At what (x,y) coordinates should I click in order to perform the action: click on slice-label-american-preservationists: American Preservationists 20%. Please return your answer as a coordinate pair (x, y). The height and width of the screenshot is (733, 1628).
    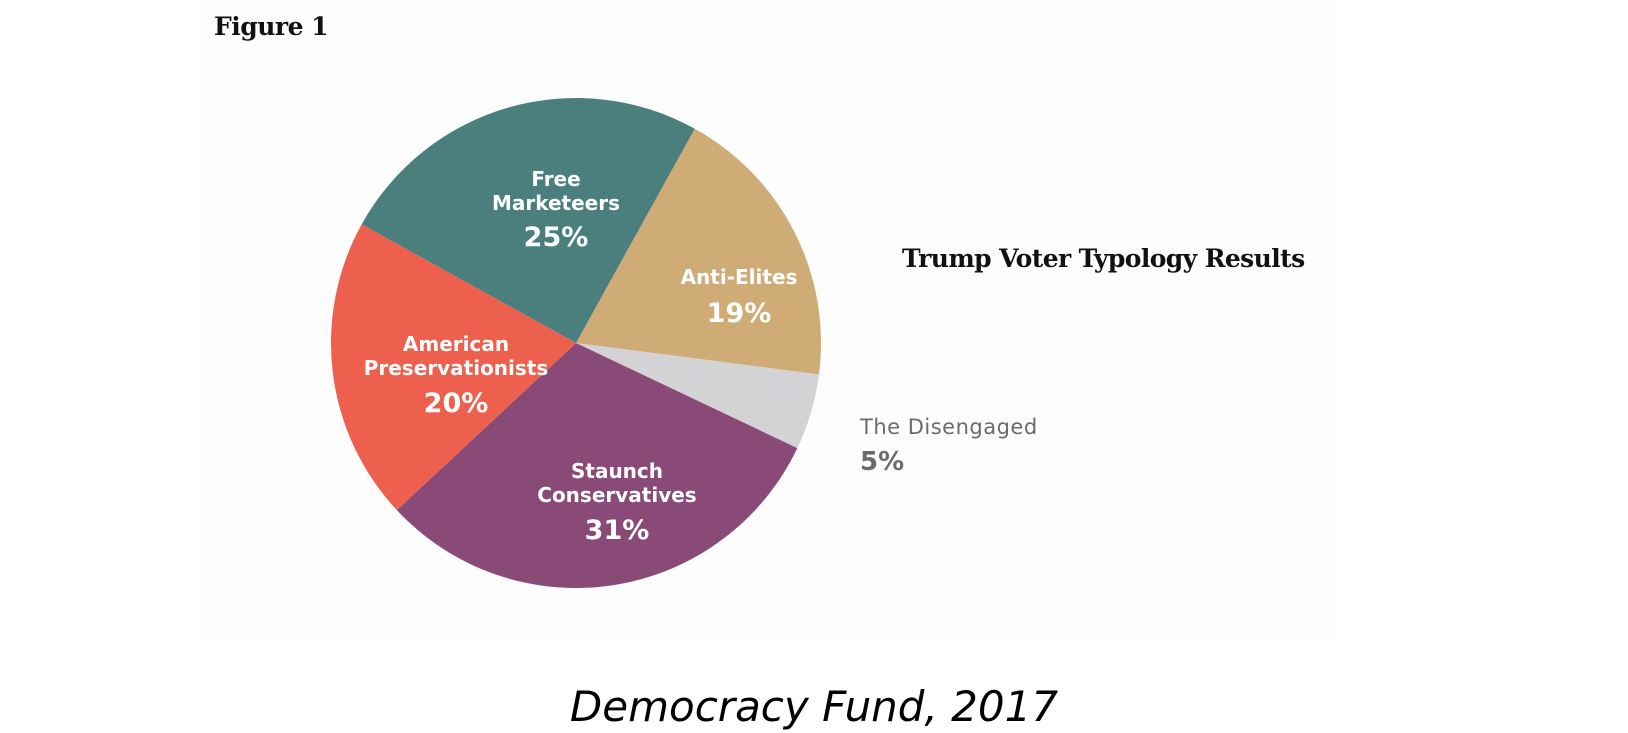
    Looking at the image, I should click on (456, 375).